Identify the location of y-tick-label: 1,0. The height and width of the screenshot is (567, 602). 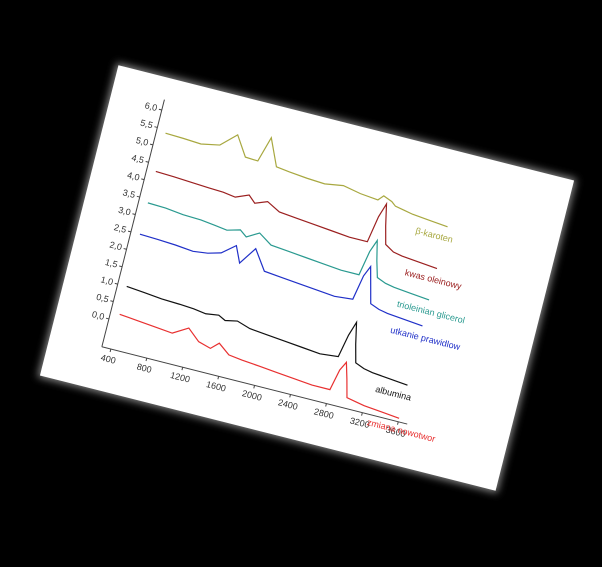
(107, 280).